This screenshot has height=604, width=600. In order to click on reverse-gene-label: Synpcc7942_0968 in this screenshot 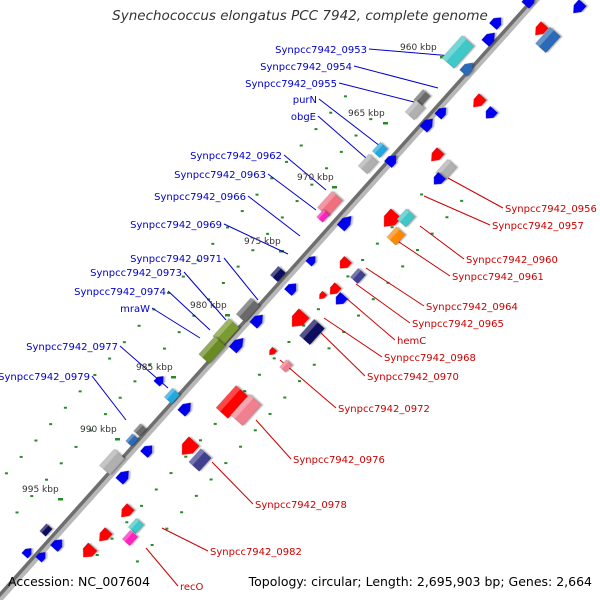, I will do `click(430, 358)`.